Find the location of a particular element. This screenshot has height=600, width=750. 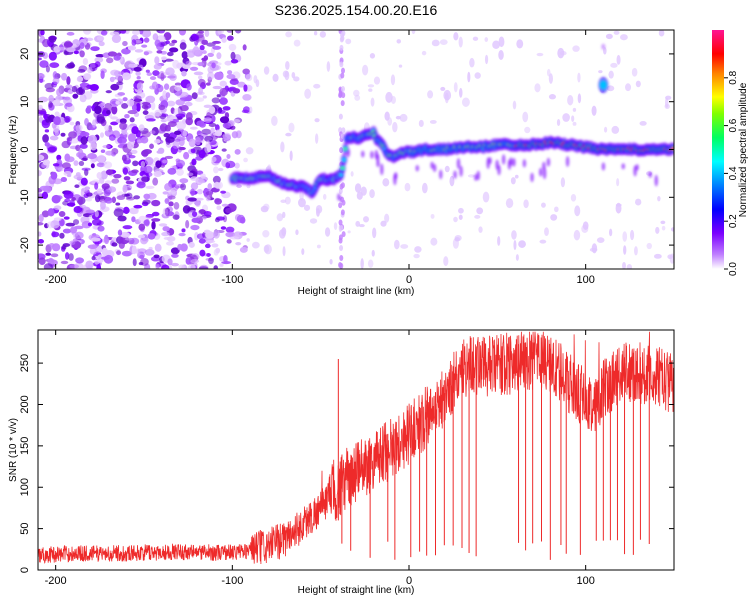

x-tick-label: -100 is located at coordinates (232, 280).